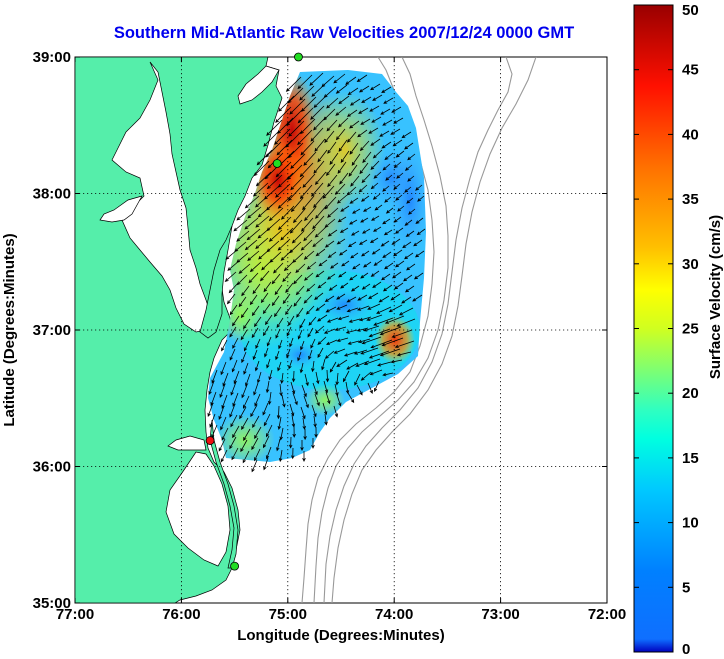 This screenshot has height=659, width=724. What do you see at coordinates (690, 329) in the screenshot?
I see `colorbar-tick-label: 25` at bounding box center [690, 329].